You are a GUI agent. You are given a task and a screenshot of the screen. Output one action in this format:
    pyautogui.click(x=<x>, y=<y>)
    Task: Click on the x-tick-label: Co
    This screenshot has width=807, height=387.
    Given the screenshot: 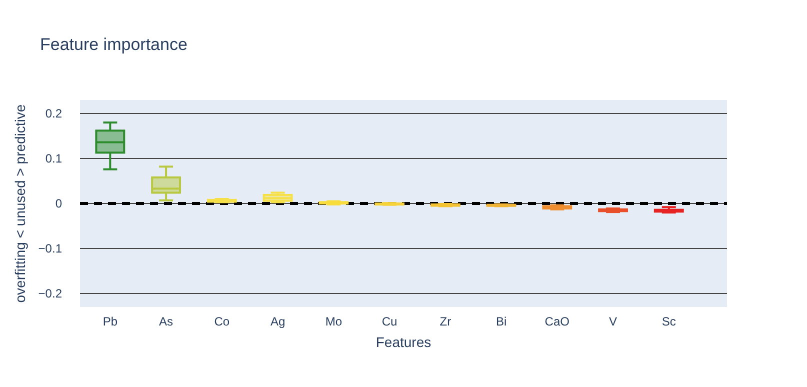 What is the action you would take?
    pyautogui.click(x=222, y=321)
    